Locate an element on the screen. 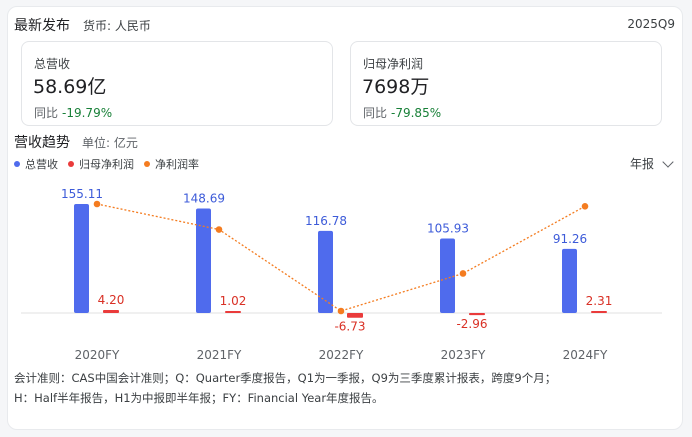 The width and height of the screenshot is (692, 437). legend-label: 归母净利润 is located at coordinates (106, 164).